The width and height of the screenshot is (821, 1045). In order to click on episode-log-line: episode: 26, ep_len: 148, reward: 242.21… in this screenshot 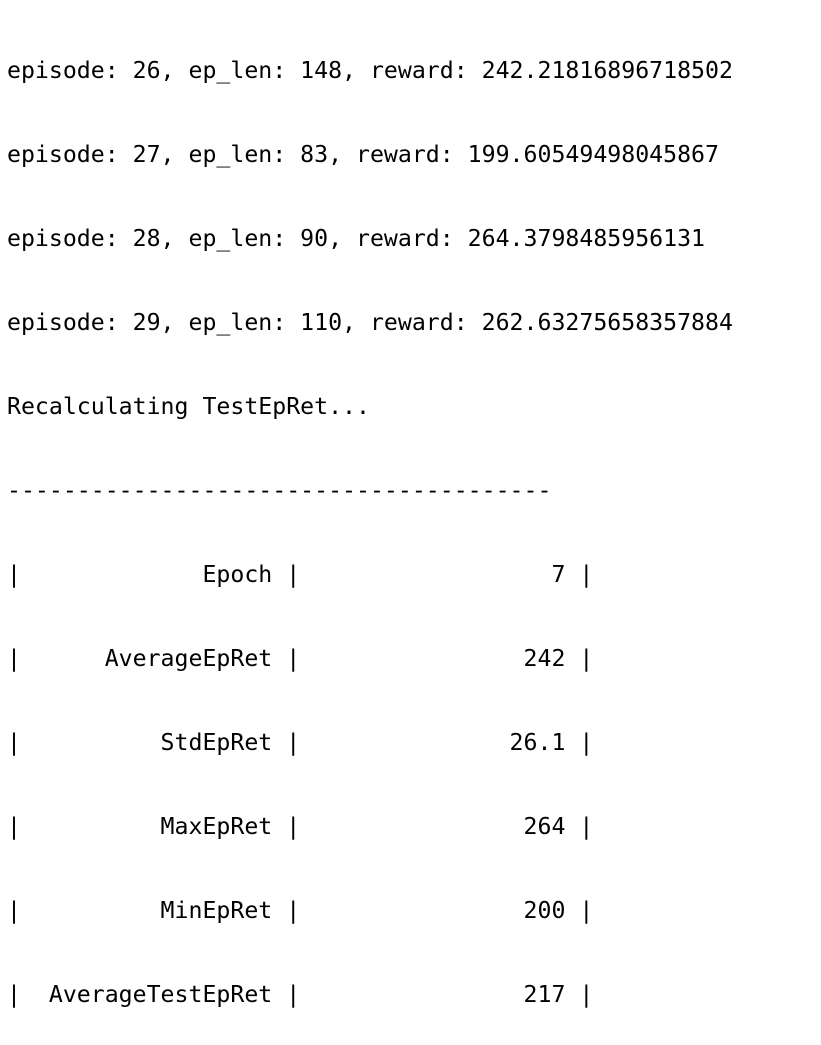, I will do `click(370, 70)`.